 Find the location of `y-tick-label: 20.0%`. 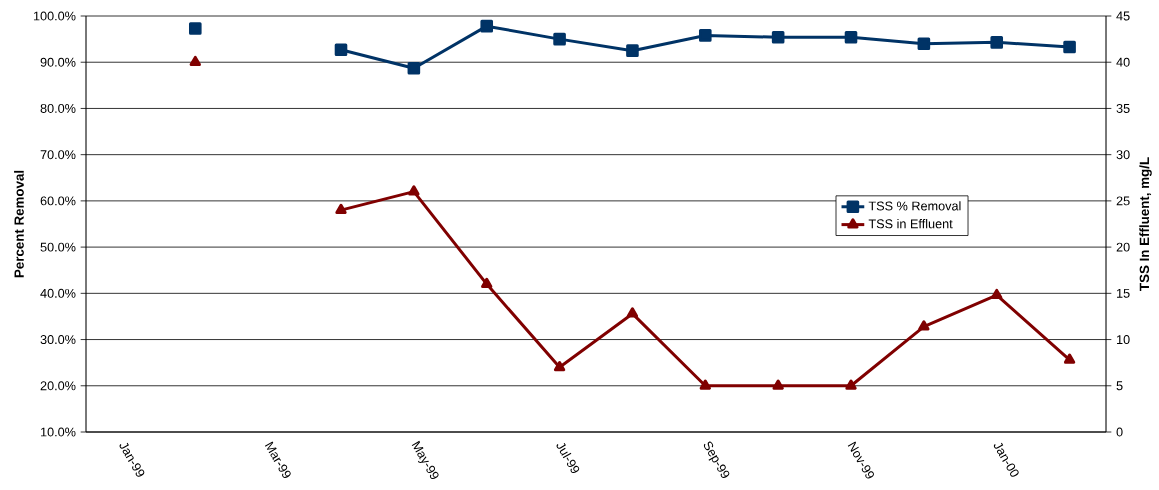

y-tick-label: 20.0% is located at coordinates (58, 386).